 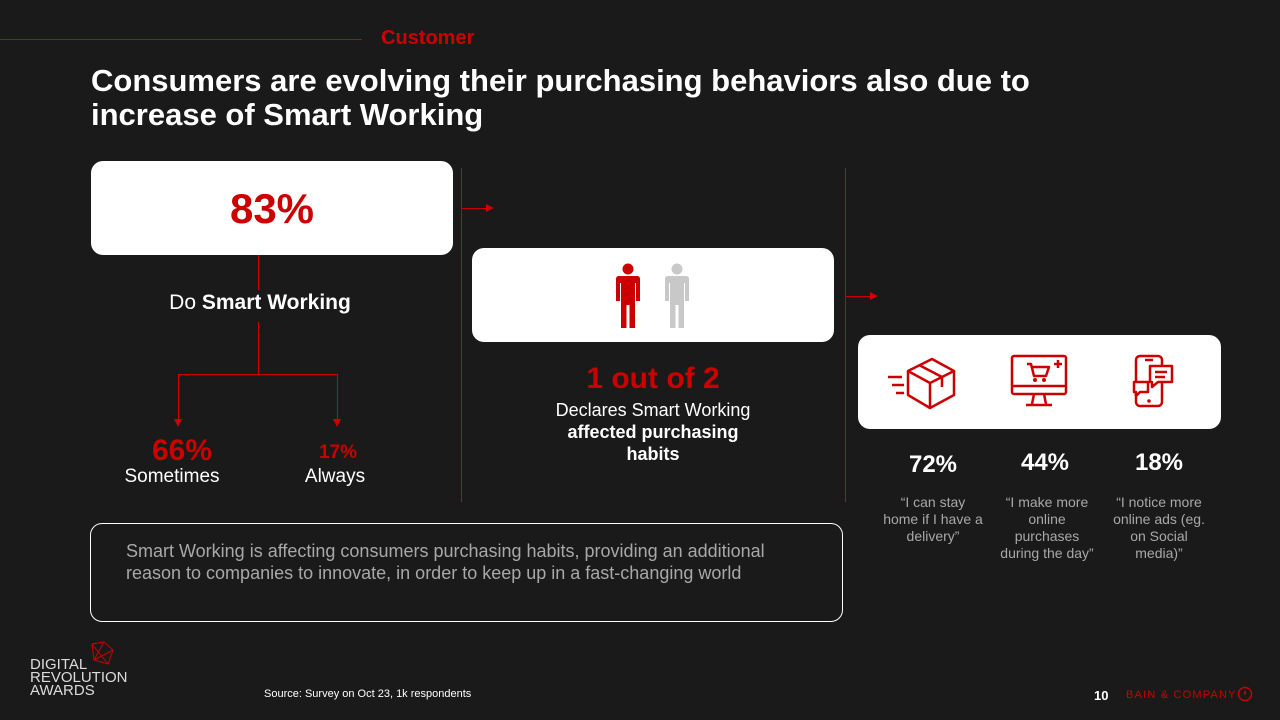 I want to click on smart-working-prefix: Do, so click(x=183, y=302).